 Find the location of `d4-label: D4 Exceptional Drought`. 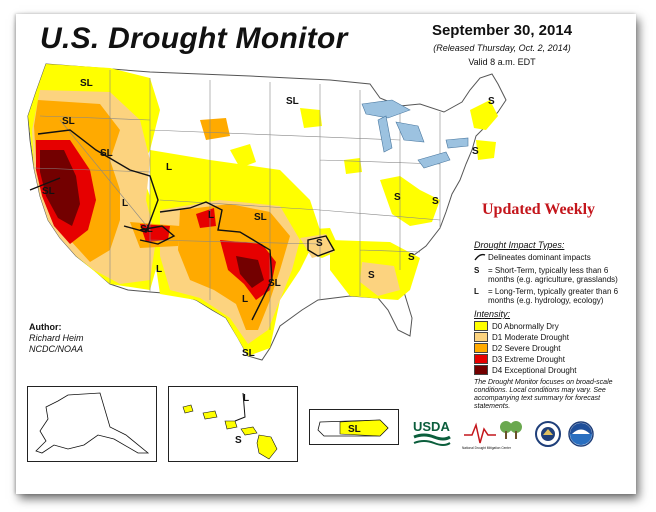

d4-label: D4 Exceptional Drought is located at coordinates (534, 370).